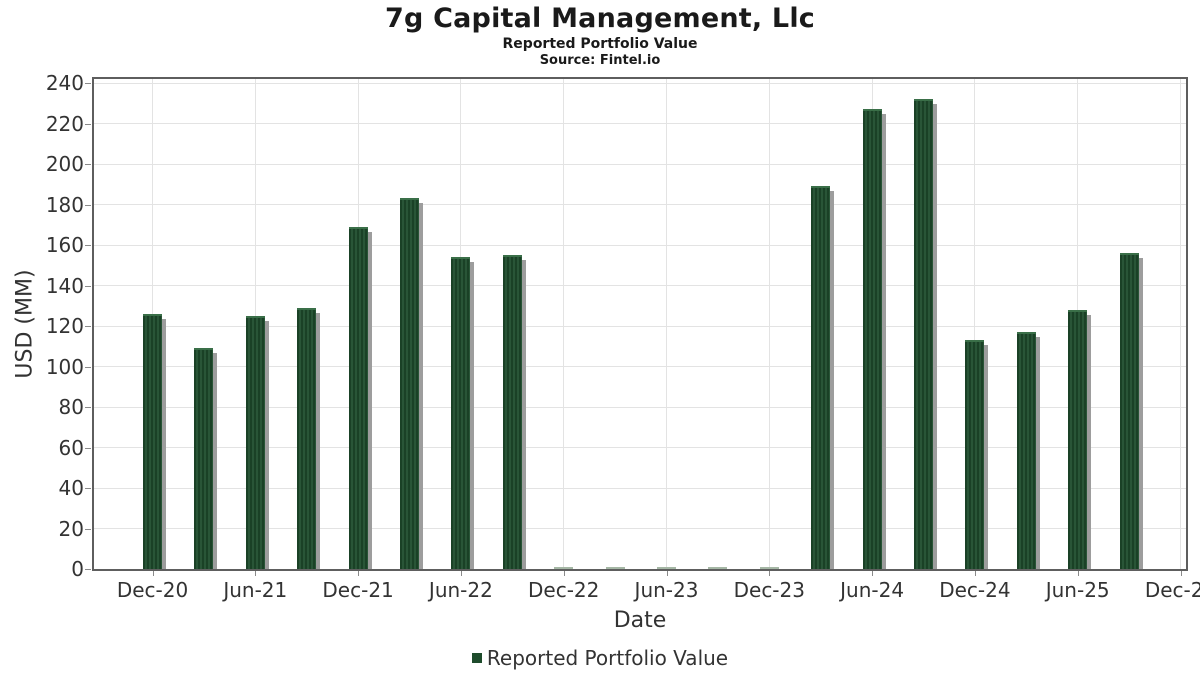 Image resolution: width=1200 pixels, height=675 pixels. What do you see at coordinates (564, 590) in the screenshot?
I see `x-tick-label: Dec-22` at bounding box center [564, 590].